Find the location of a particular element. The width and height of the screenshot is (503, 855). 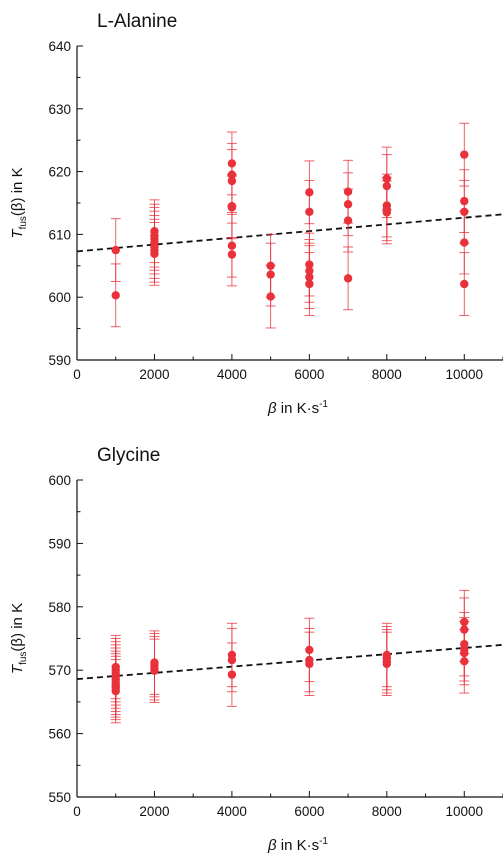

y-tick-label: 630 is located at coordinates (59, 109).